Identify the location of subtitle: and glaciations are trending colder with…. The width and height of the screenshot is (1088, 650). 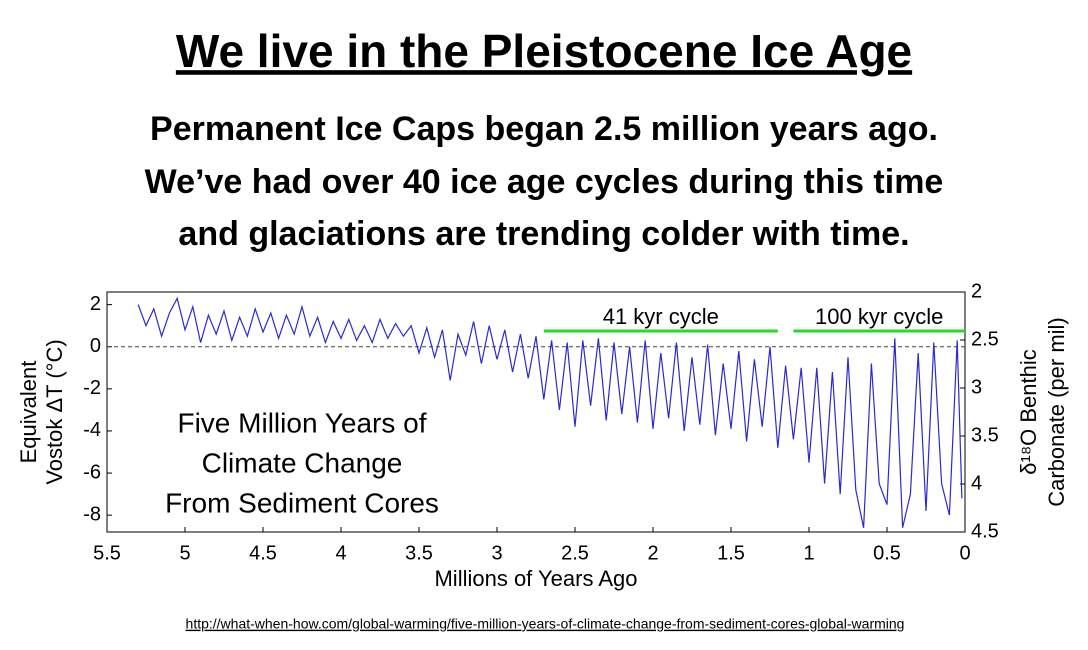
(543, 234).